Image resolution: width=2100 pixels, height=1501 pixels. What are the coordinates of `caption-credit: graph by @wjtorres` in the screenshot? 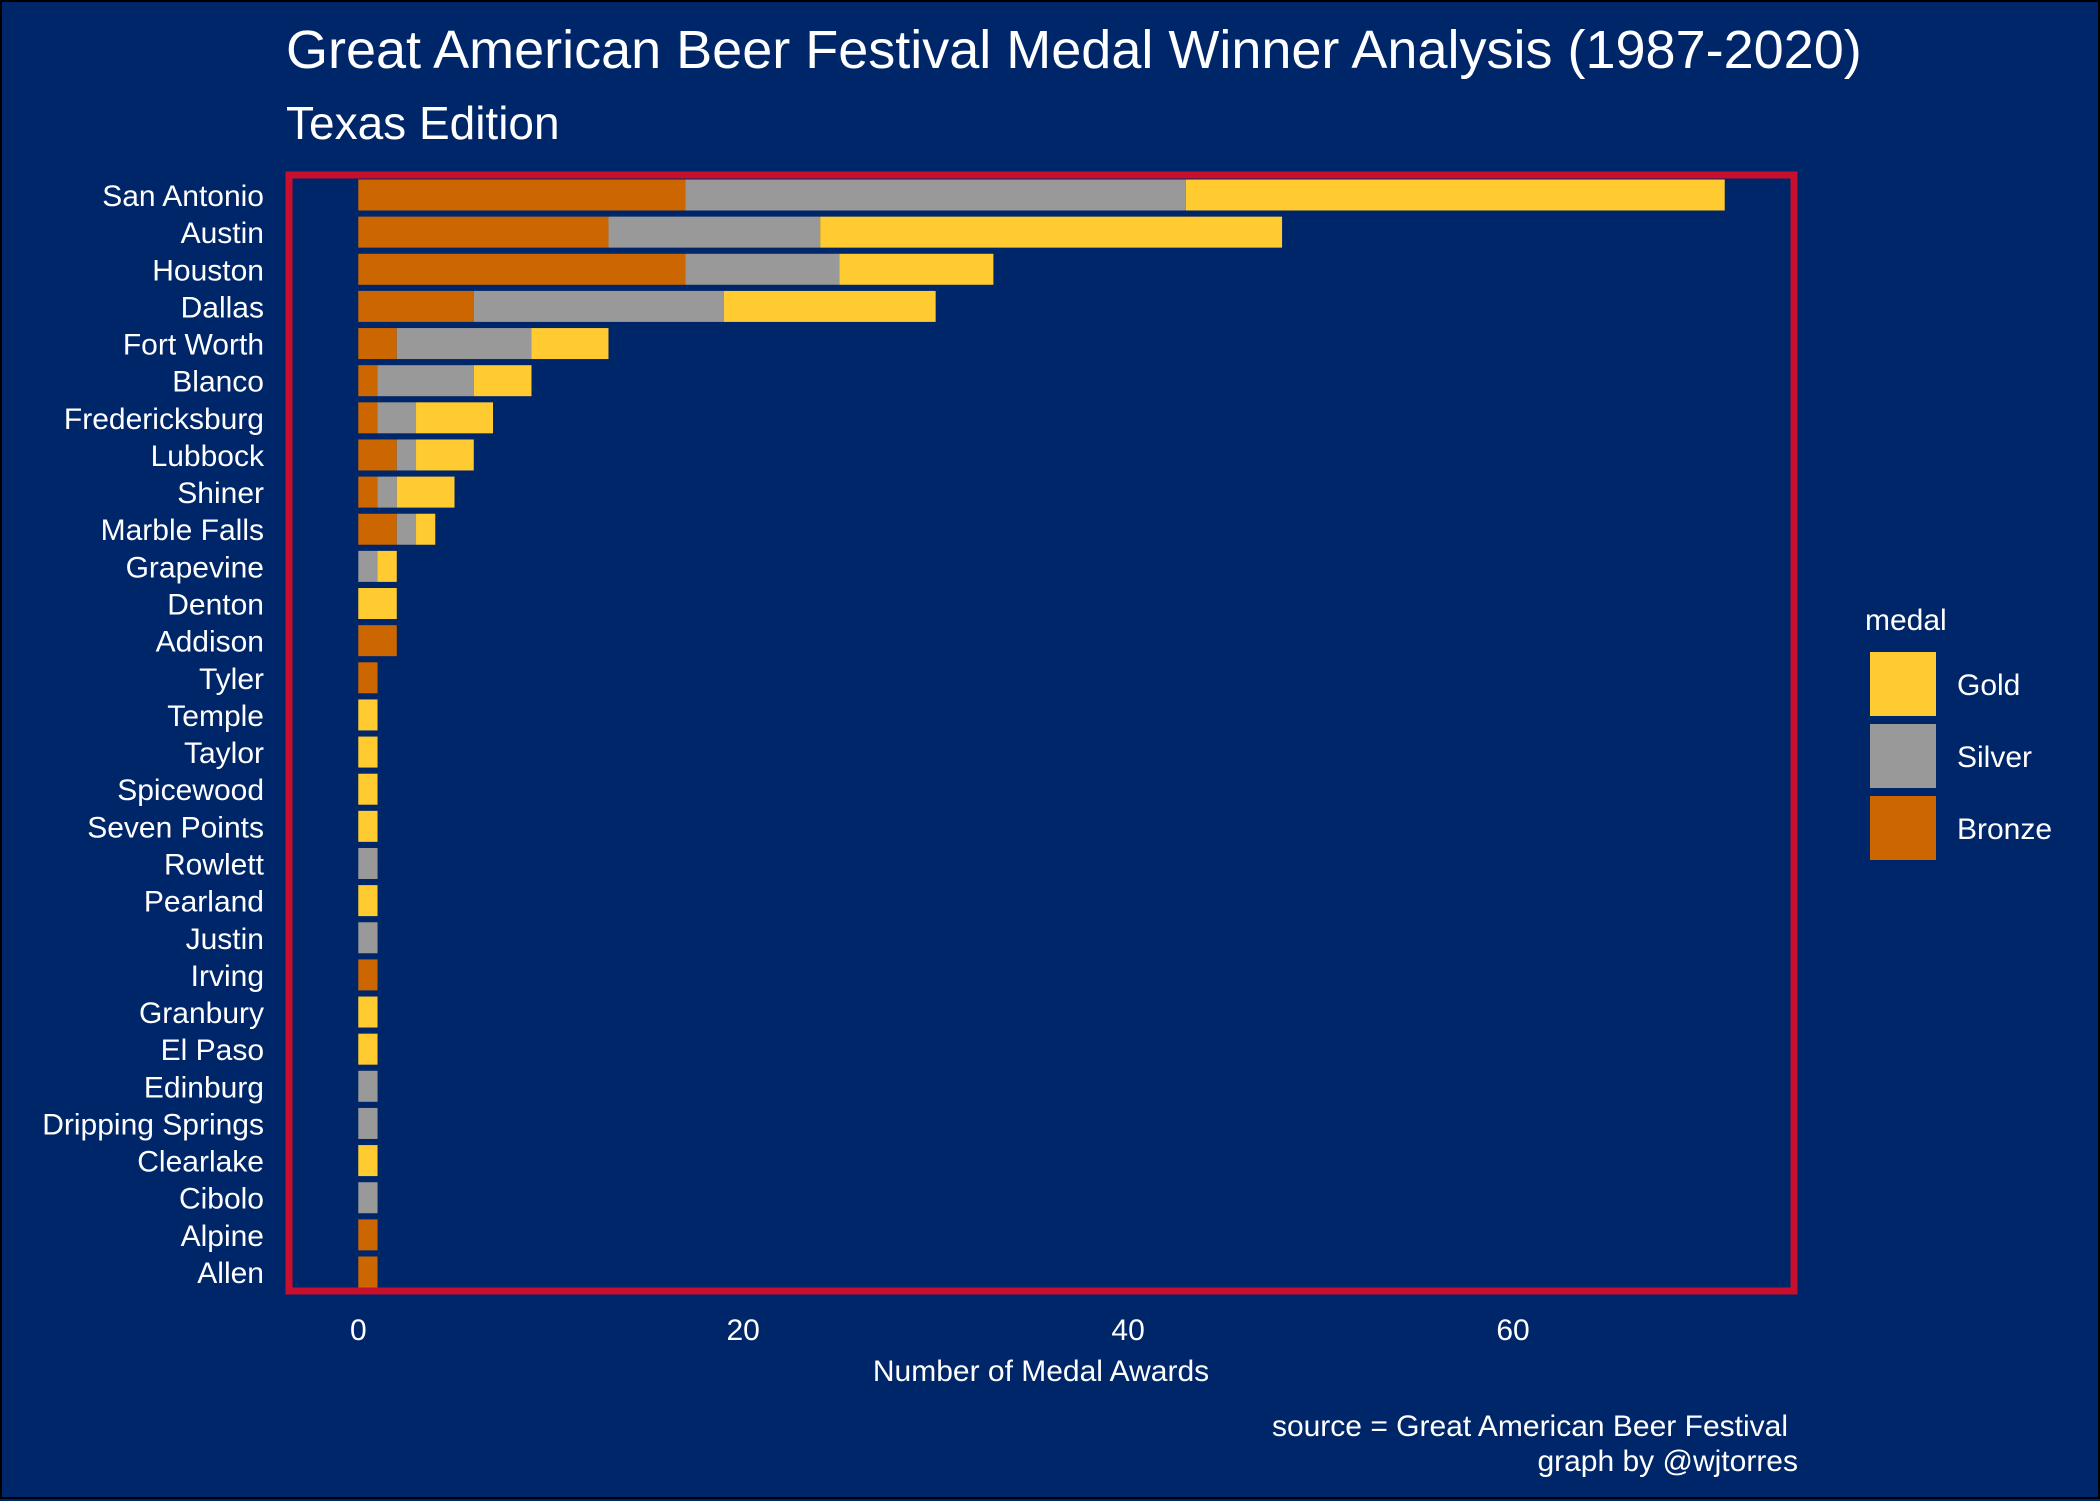 It's located at (1667, 1461).